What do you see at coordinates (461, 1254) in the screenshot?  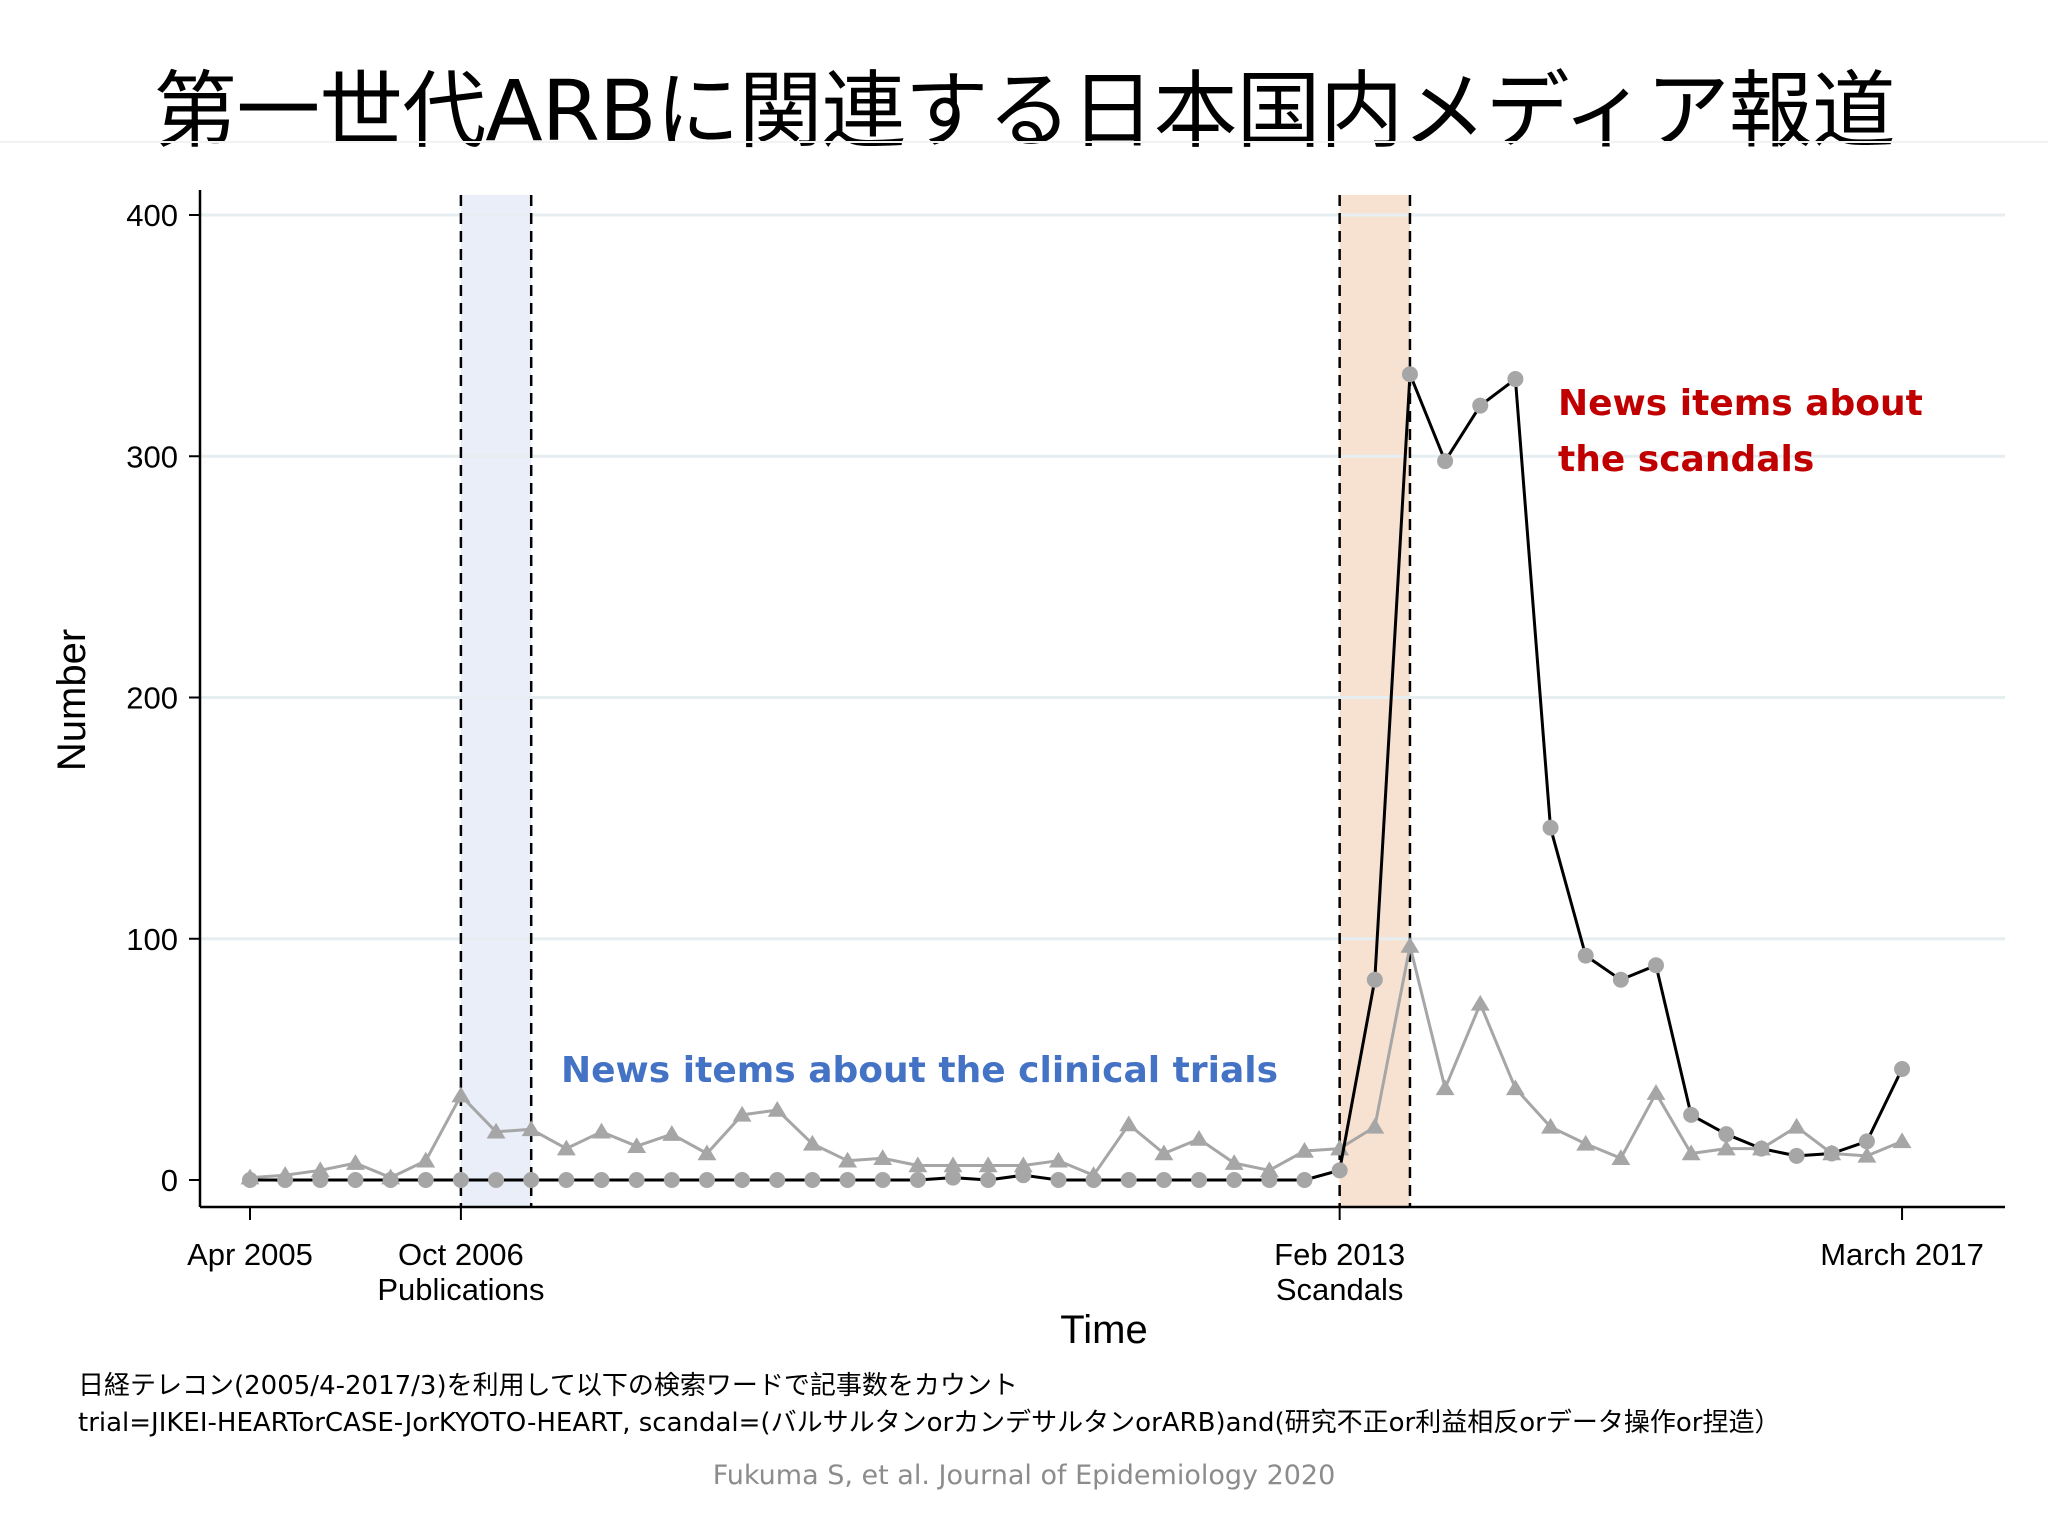 I see `x-tick-label-1: Oct 2006` at bounding box center [461, 1254].